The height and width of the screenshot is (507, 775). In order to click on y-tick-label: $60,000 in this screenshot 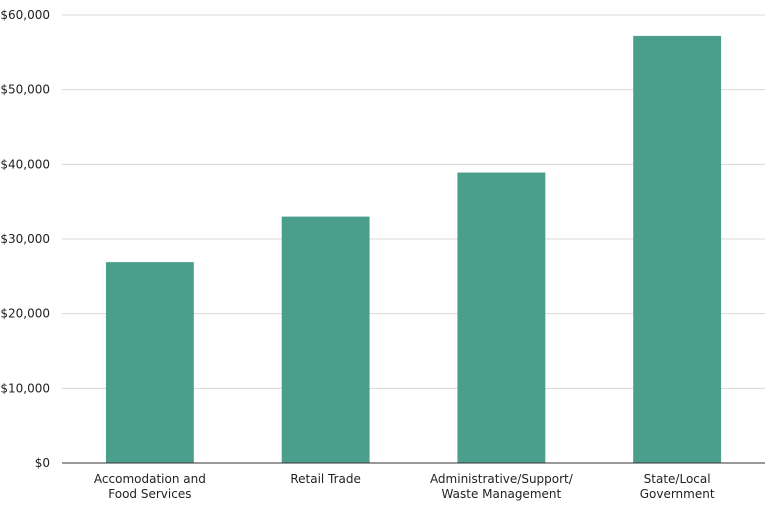, I will do `click(25, 15)`.